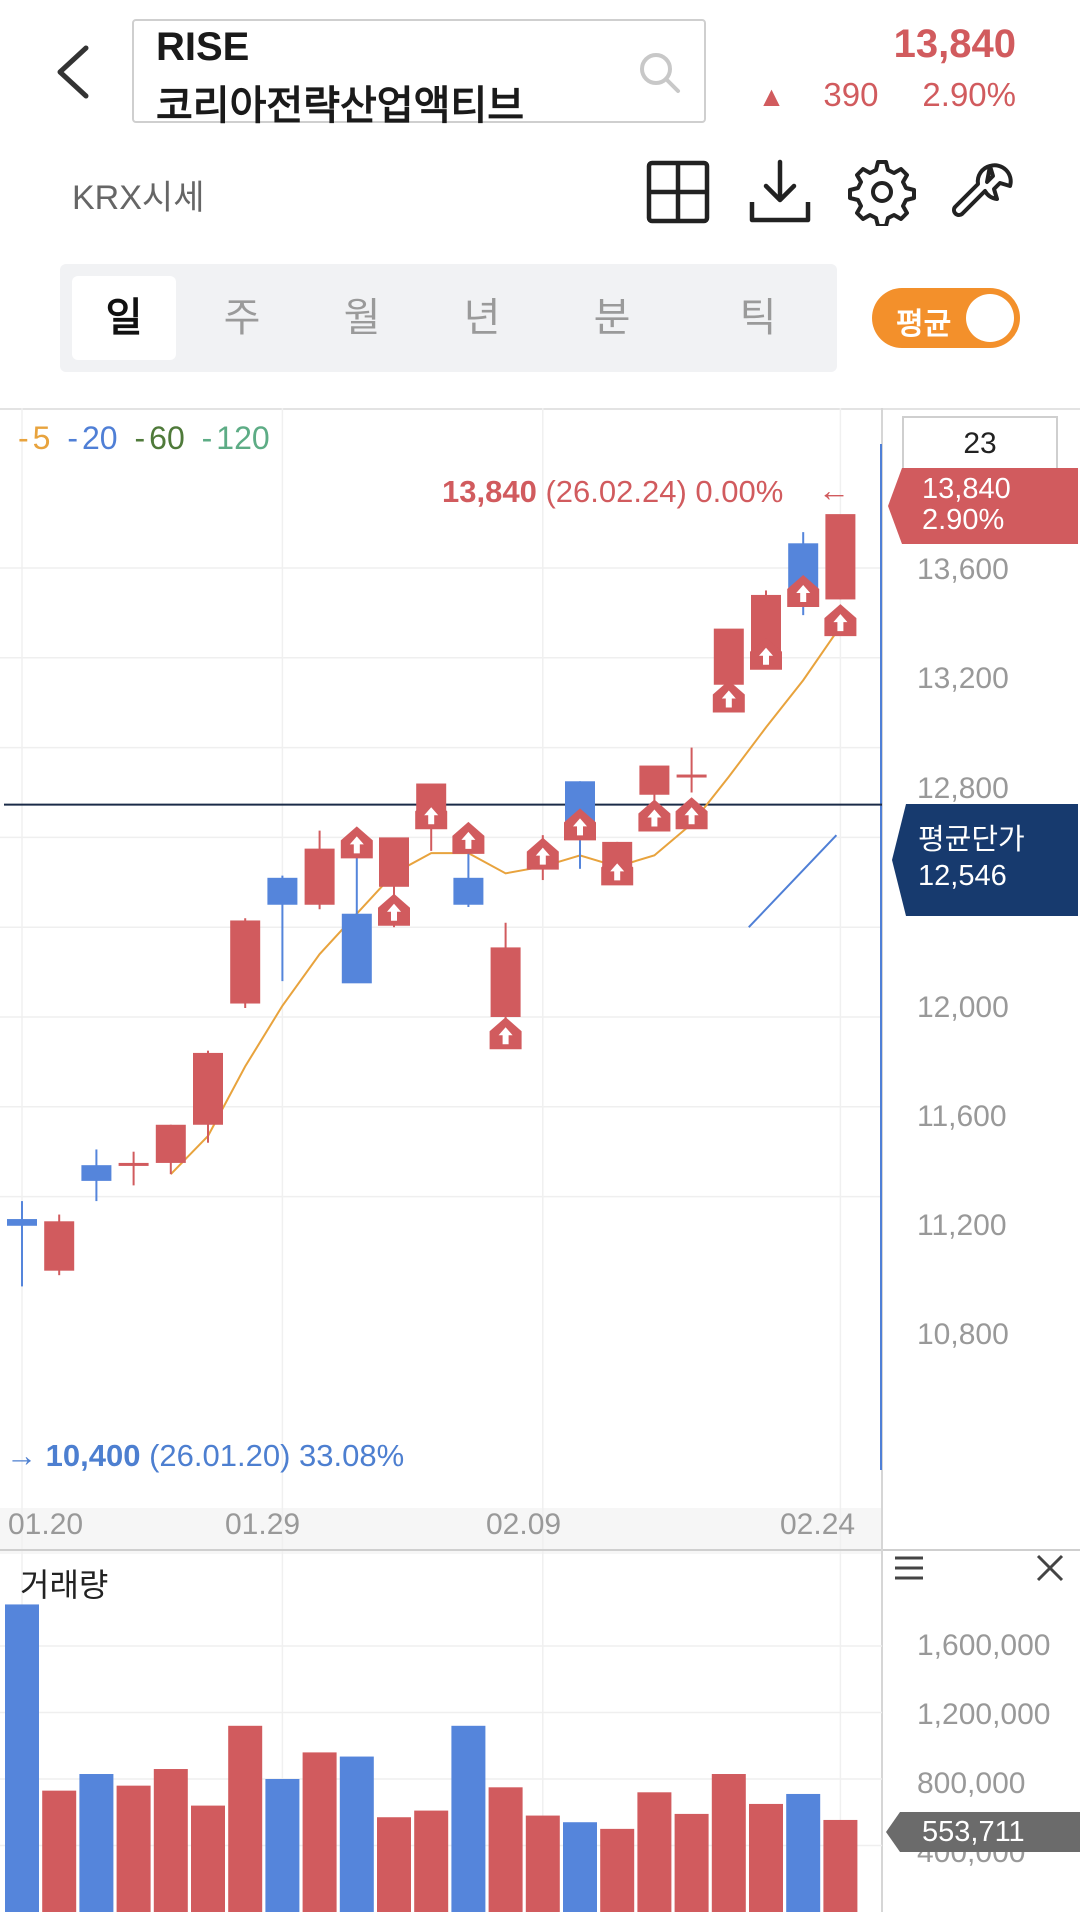 The width and height of the screenshot is (1080, 1912). Describe the element at coordinates (46, 1524) in the screenshot. I see `x-tick-label: 01.20` at that location.